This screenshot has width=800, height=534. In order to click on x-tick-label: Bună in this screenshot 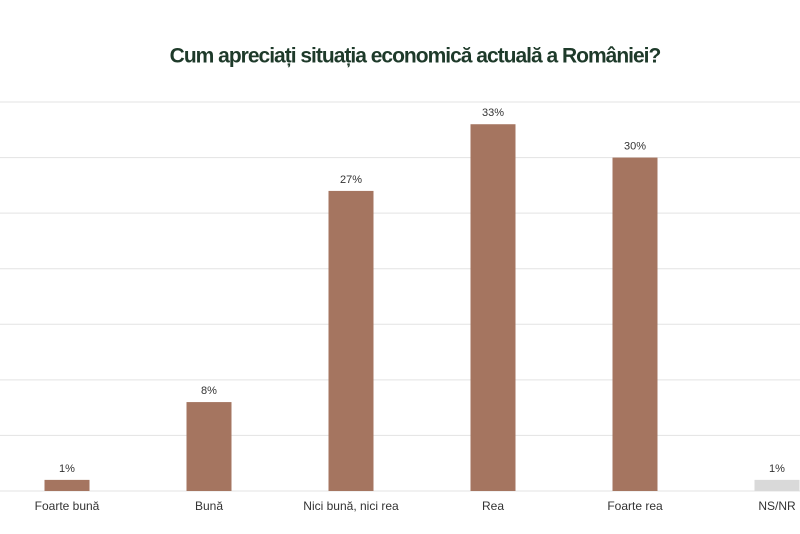, I will do `click(209, 506)`.